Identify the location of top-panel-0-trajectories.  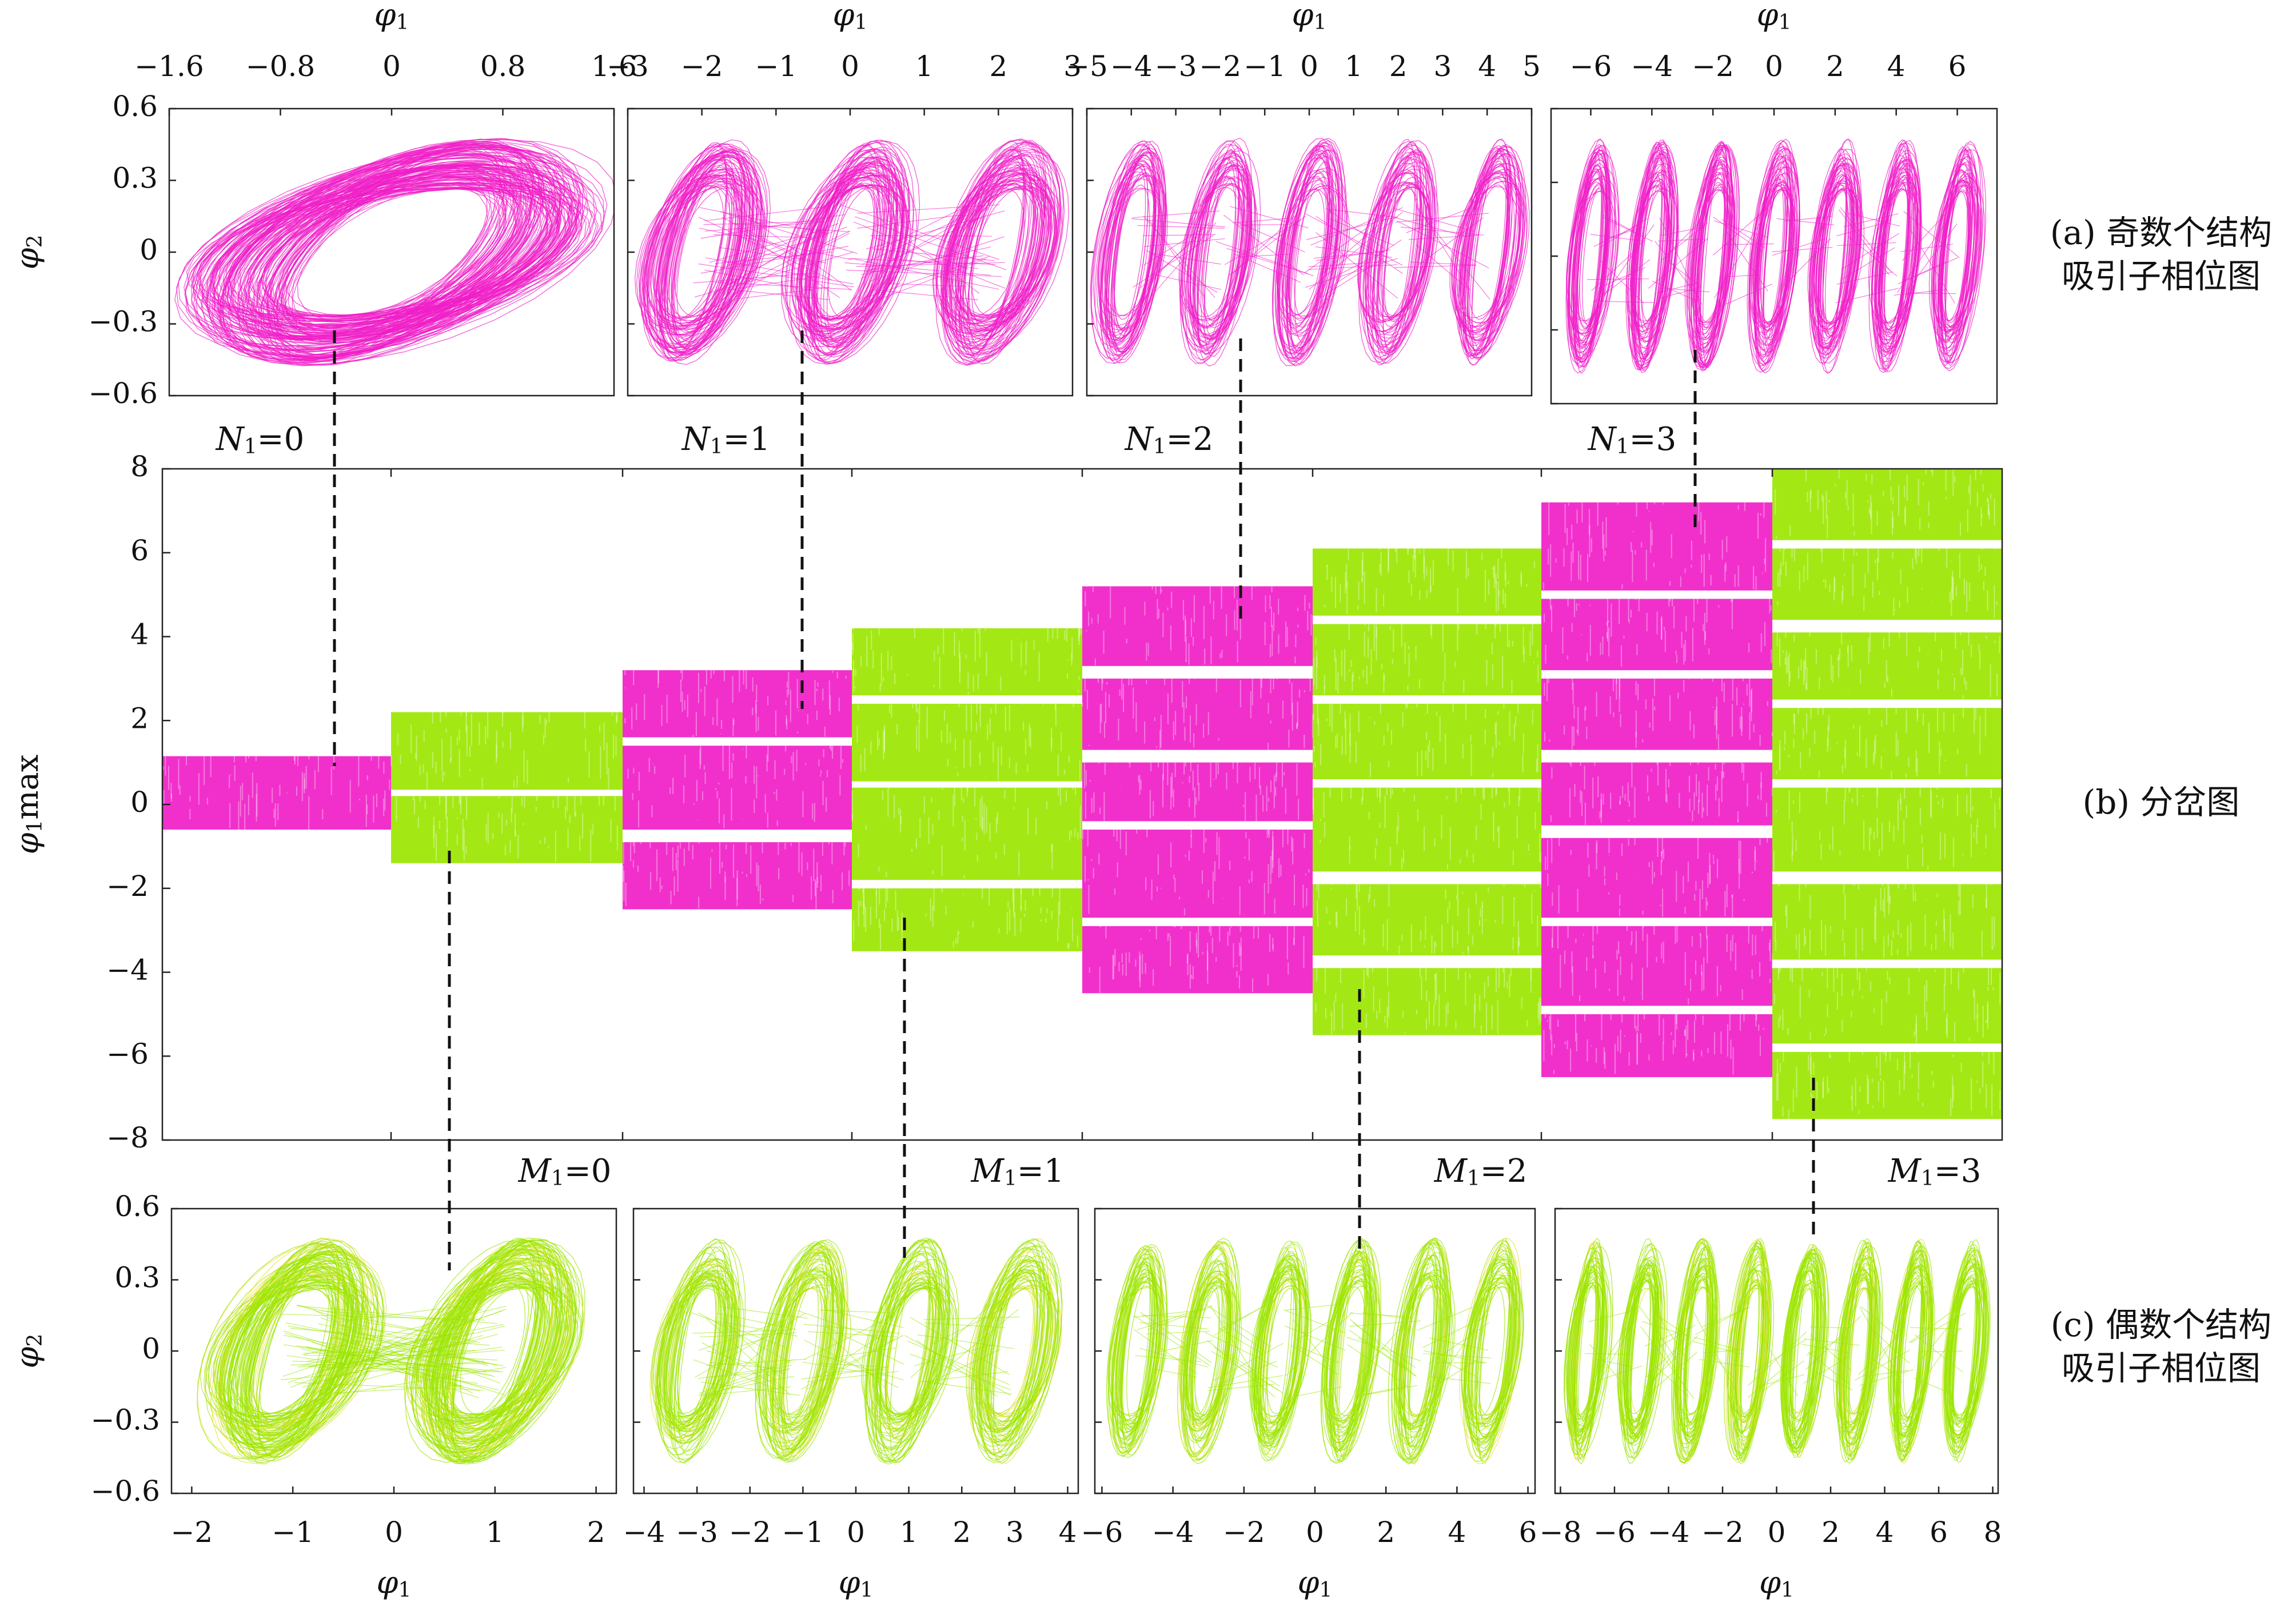
(394, 252).